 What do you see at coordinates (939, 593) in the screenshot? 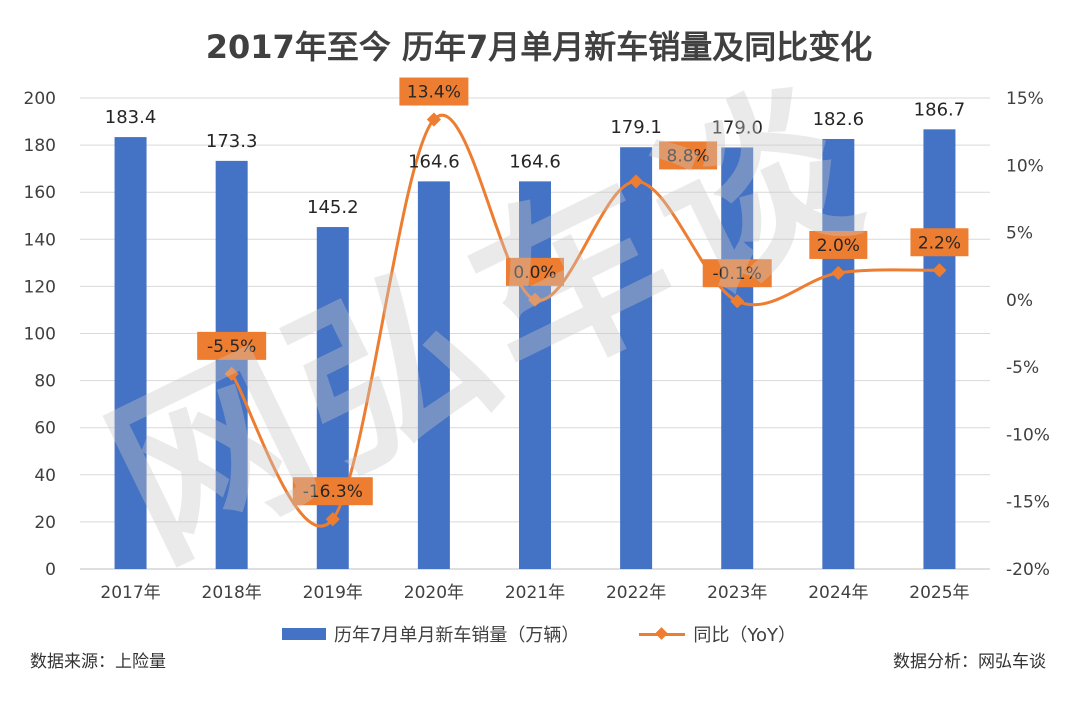
I see `x-tick-label: 2025年` at bounding box center [939, 593].